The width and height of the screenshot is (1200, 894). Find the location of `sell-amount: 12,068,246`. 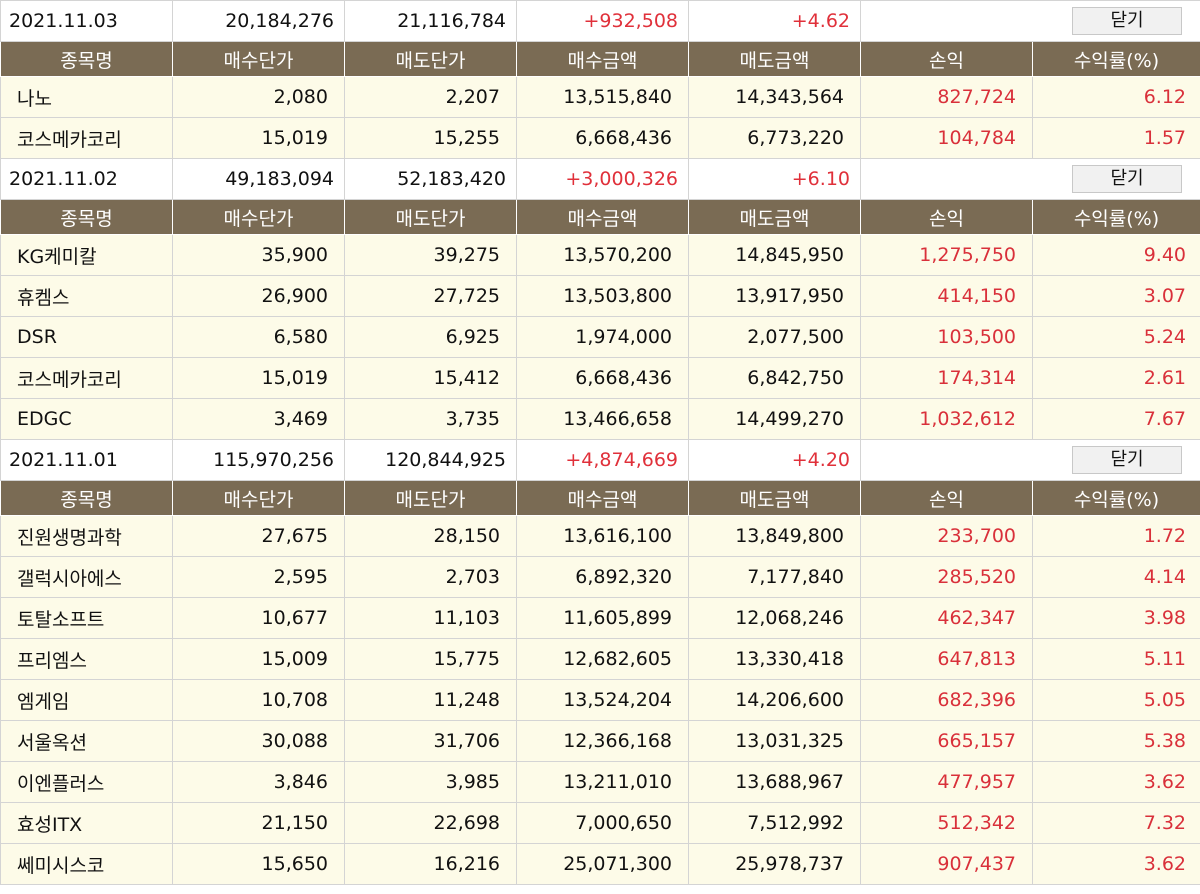

sell-amount: 12,068,246 is located at coordinates (774, 618).